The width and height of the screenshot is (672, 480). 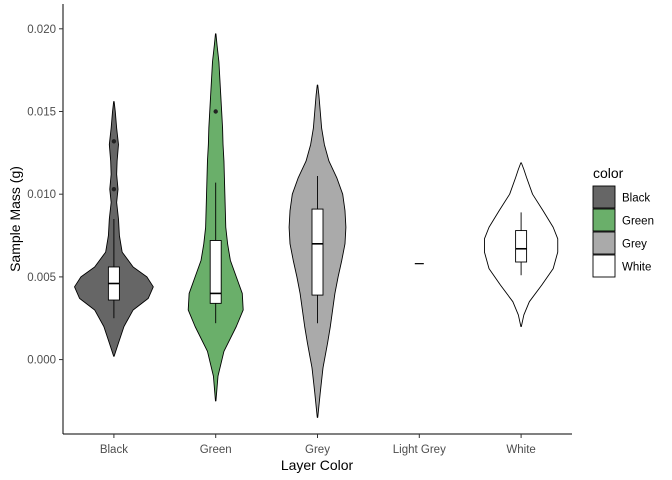 I want to click on y-axis-label: Sample Mass (g), so click(x=15, y=219).